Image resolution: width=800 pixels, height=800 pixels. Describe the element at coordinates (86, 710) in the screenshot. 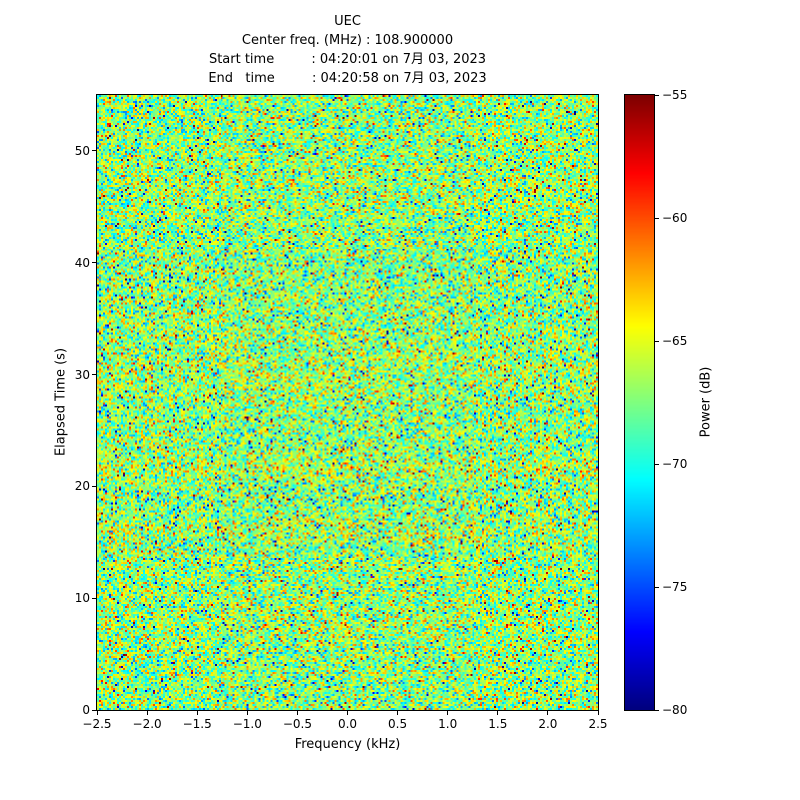

I see `y-tick-label: 0` at that location.